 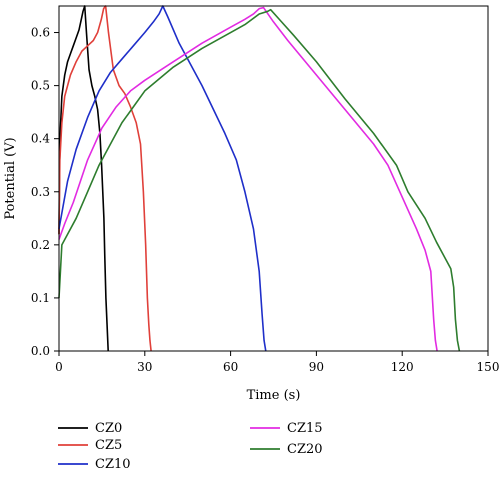 What do you see at coordinates (113, 464) in the screenshot?
I see `legend-label: CZ10` at bounding box center [113, 464].